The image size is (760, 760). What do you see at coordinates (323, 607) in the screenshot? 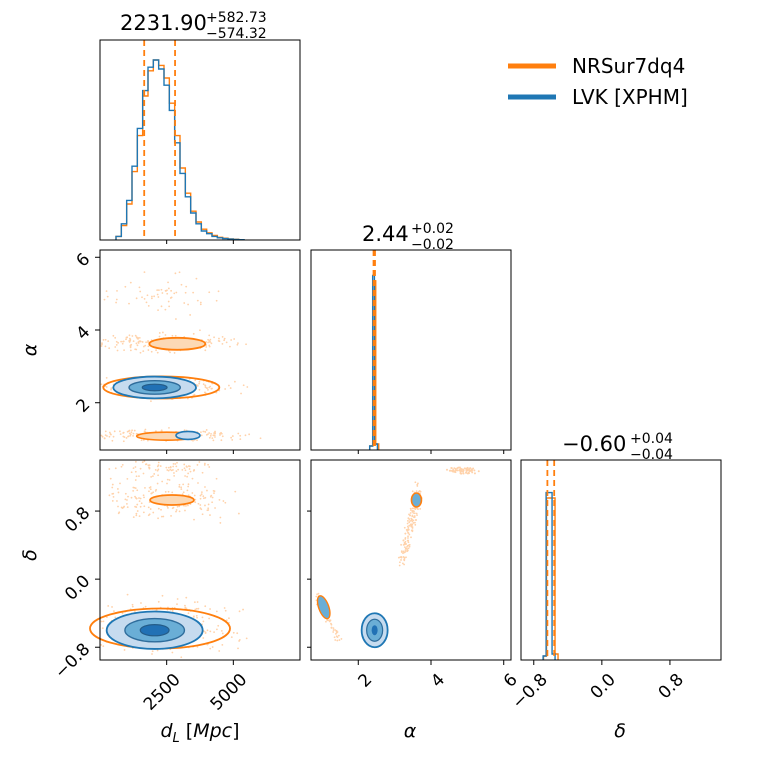
I see `contour-delta-alpha-mode-left` at bounding box center [323, 607].